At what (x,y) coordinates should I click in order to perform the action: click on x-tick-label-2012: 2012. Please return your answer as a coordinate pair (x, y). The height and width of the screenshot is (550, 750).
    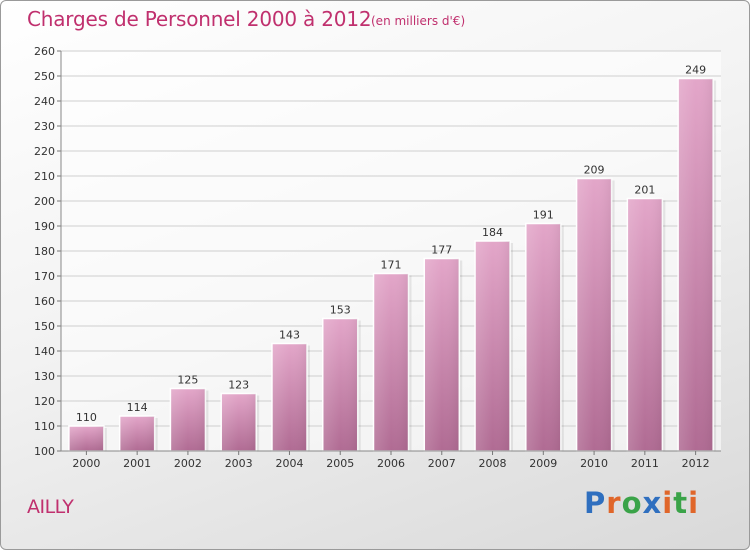
    Looking at the image, I should click on (696, 463).